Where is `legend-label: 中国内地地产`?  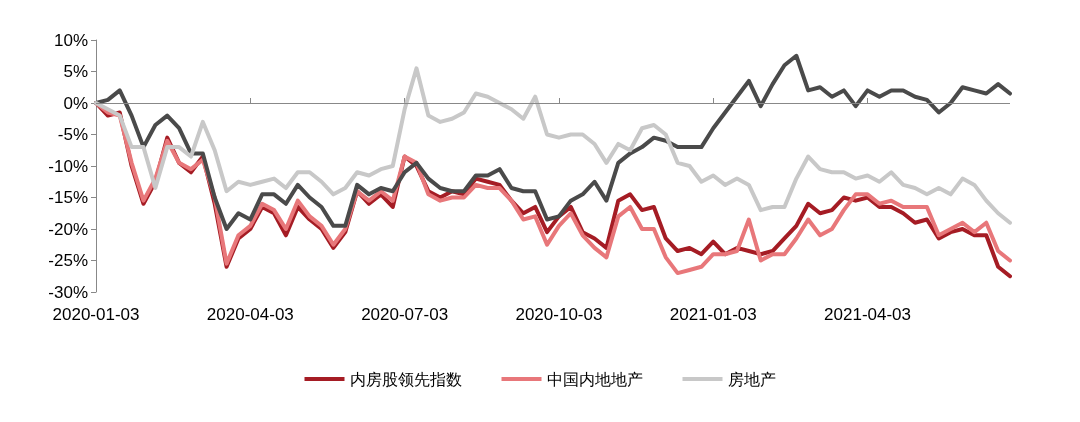
legend-label: 中国内地地产 is located at coordinates (594, 379).